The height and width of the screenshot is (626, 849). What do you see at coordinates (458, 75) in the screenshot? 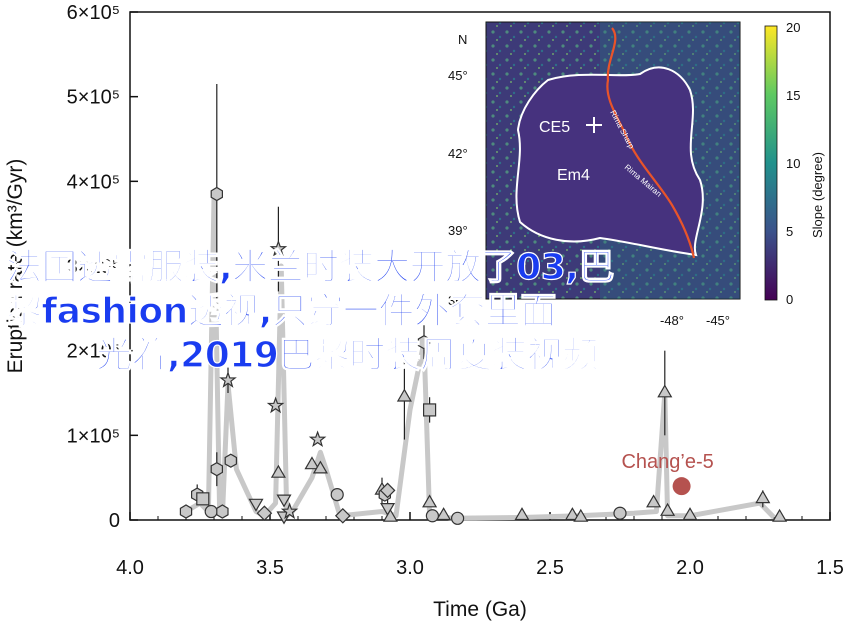
I see `lat-tick-45: 45°` at bounding box center [458, 75].